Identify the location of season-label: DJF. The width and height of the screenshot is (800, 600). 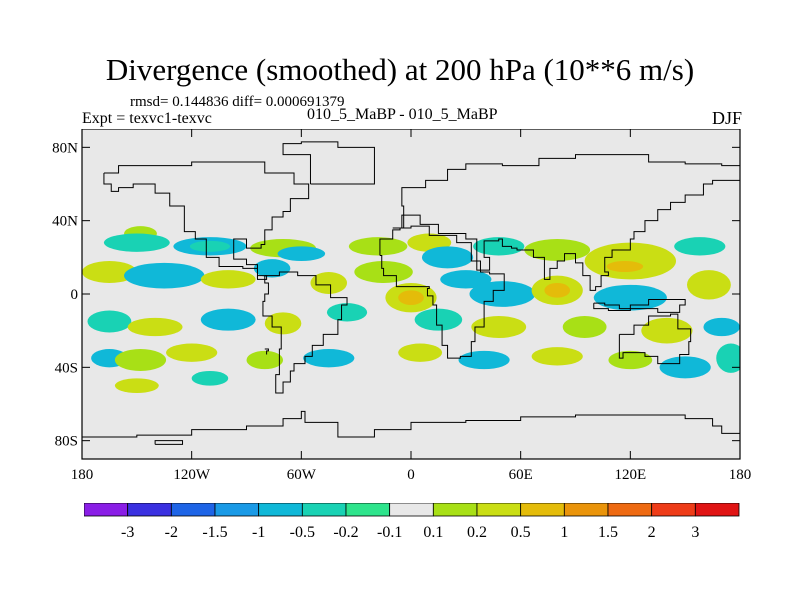
(727, 118).